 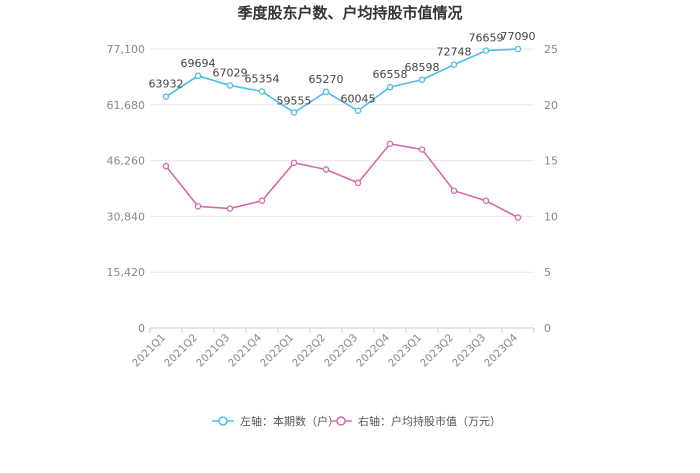 I want to click on x-axis-tick-label: 2022Q1, so click(x=277, y=351).